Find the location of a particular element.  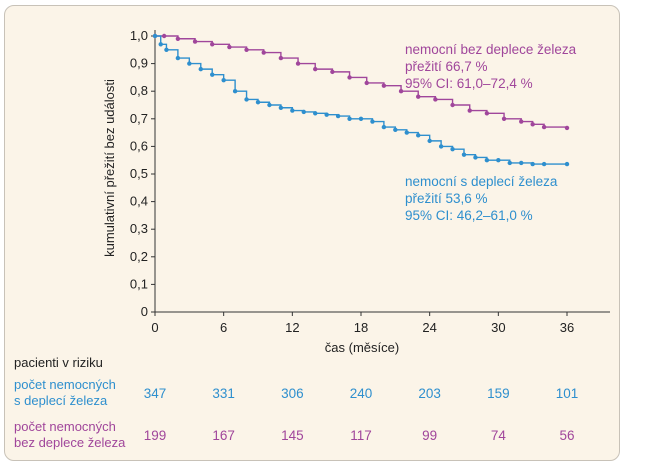

annotation-2-line: přežití 53,6 % is located at coordinates (446, 198).